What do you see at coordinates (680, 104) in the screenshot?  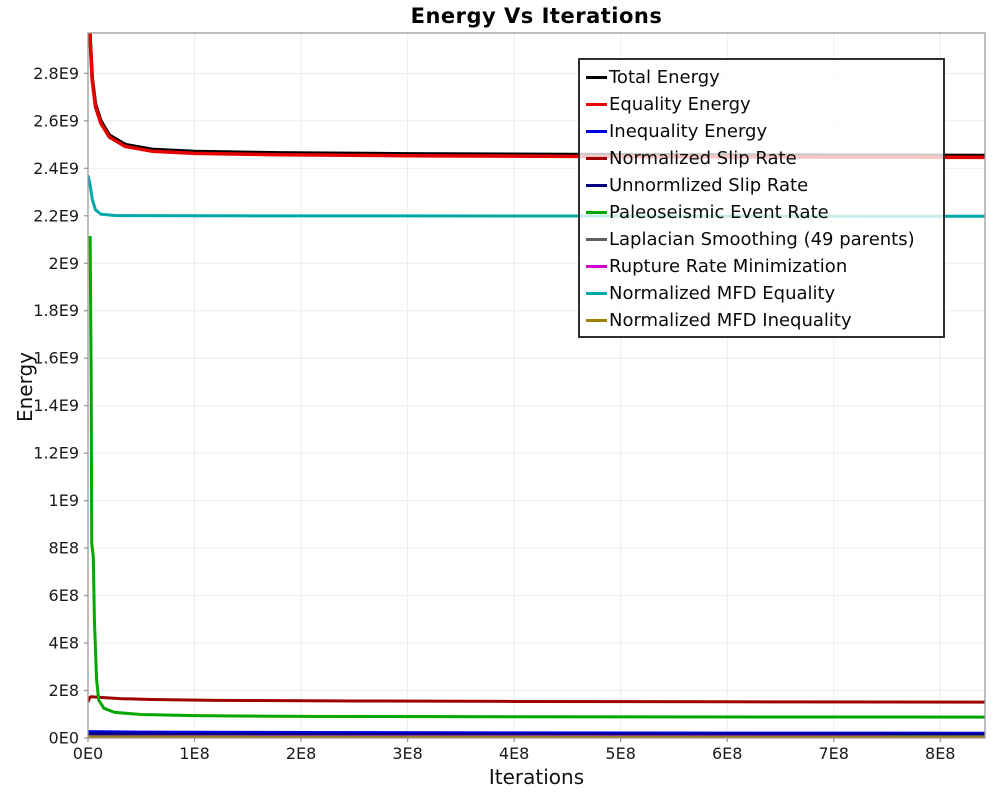 I see `legend-label: Equality Energy` at bounding box center [680, 104].